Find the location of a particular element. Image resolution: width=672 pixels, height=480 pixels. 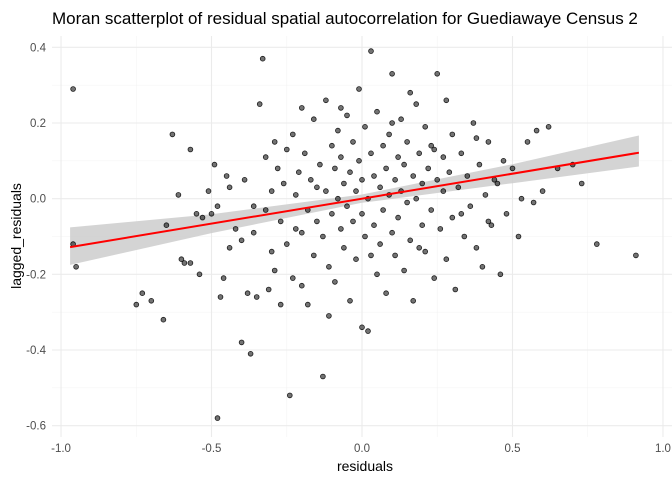

x-axis-label: residuals is located at coordinates (365, 466).